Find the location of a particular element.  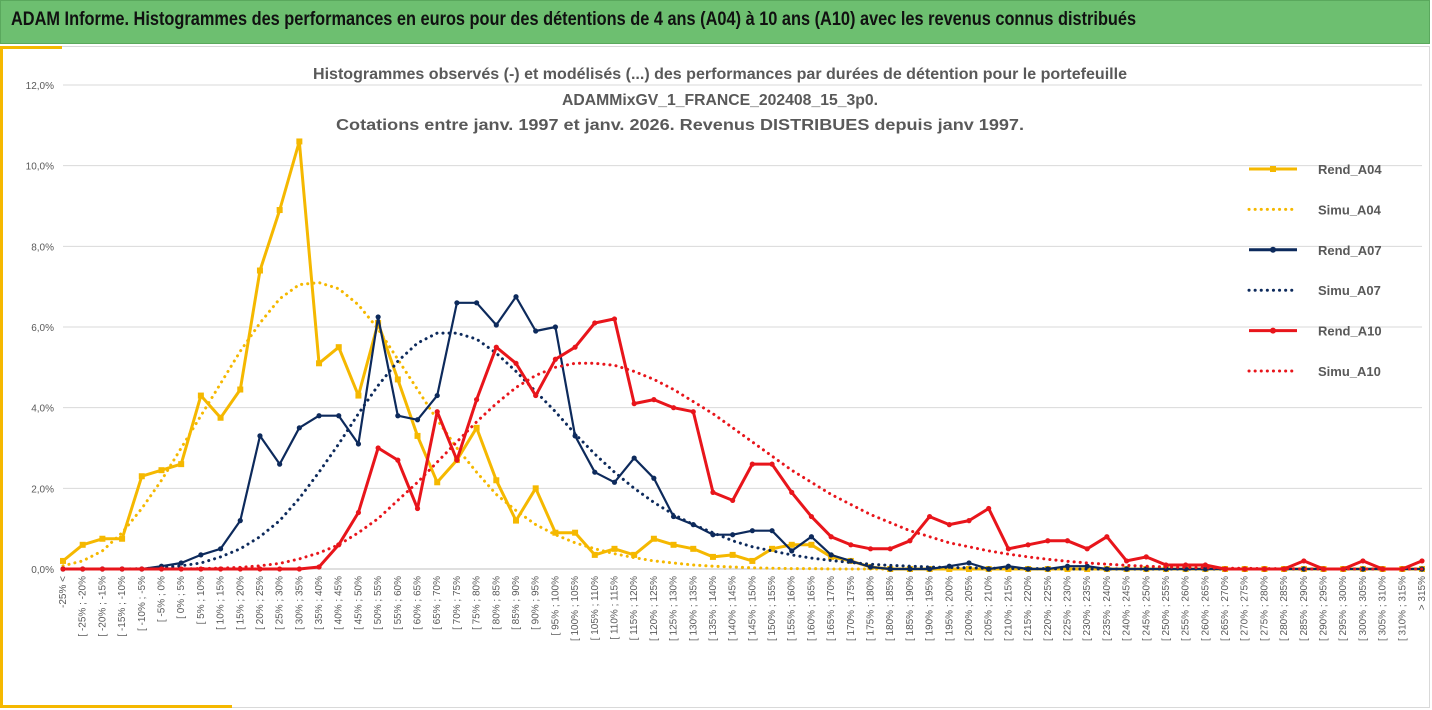

x-tick-label: [ -5% ; 0% is located at coordinates (161, 599).